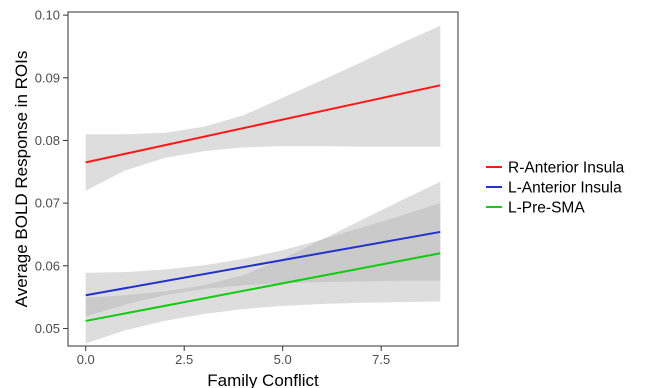 Image resolution: width=668 pixels, height=388 pixels. I want to click on y-tick-label: 0.05, so click(47, 328).